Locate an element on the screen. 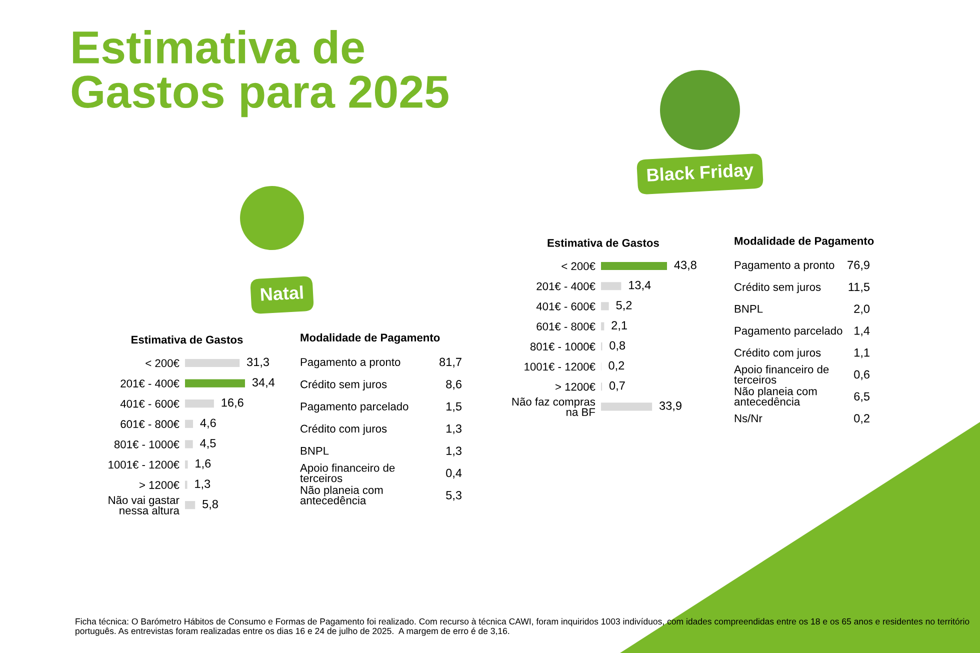 Image resolution: width=980 pixels, height=653 pixels. data-label: 0,6 is located at coordinates (862, 375).